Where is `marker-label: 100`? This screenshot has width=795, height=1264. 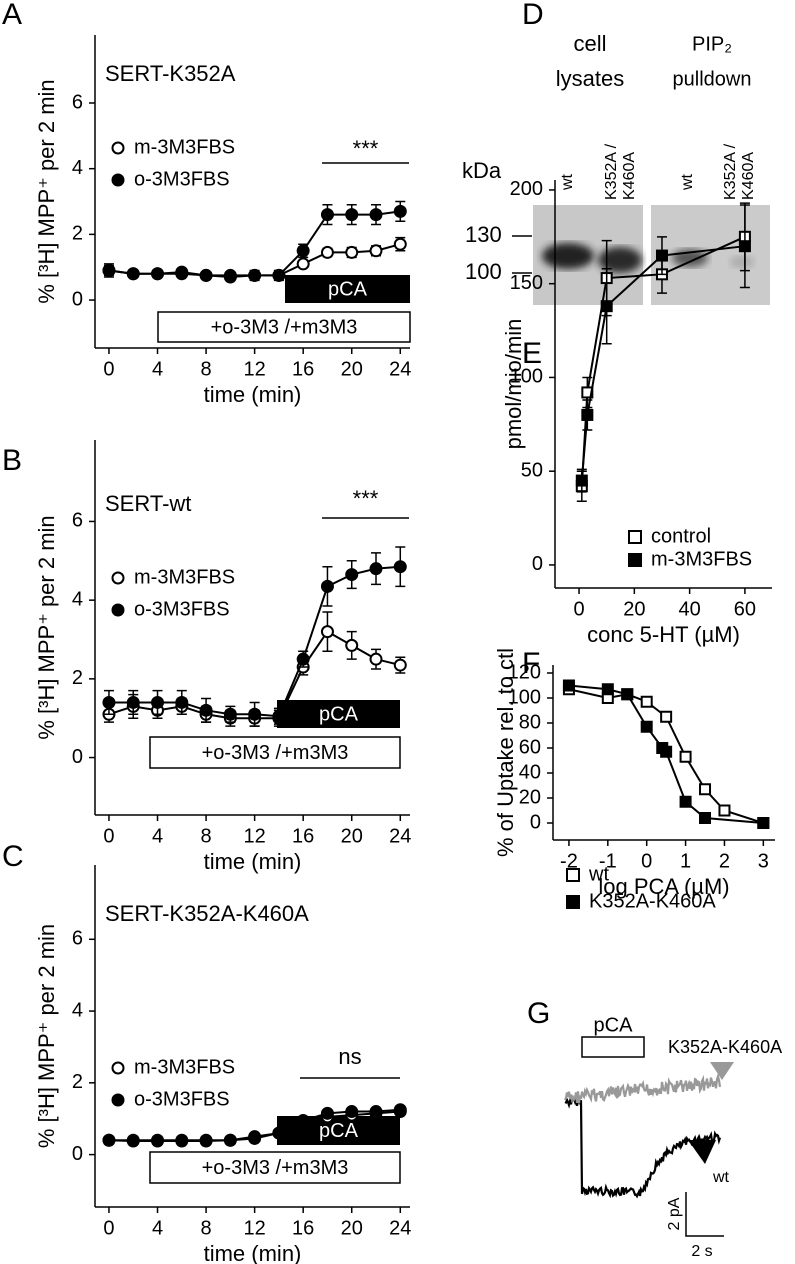
marker-label: 100 is located at coordinates (483, 271).